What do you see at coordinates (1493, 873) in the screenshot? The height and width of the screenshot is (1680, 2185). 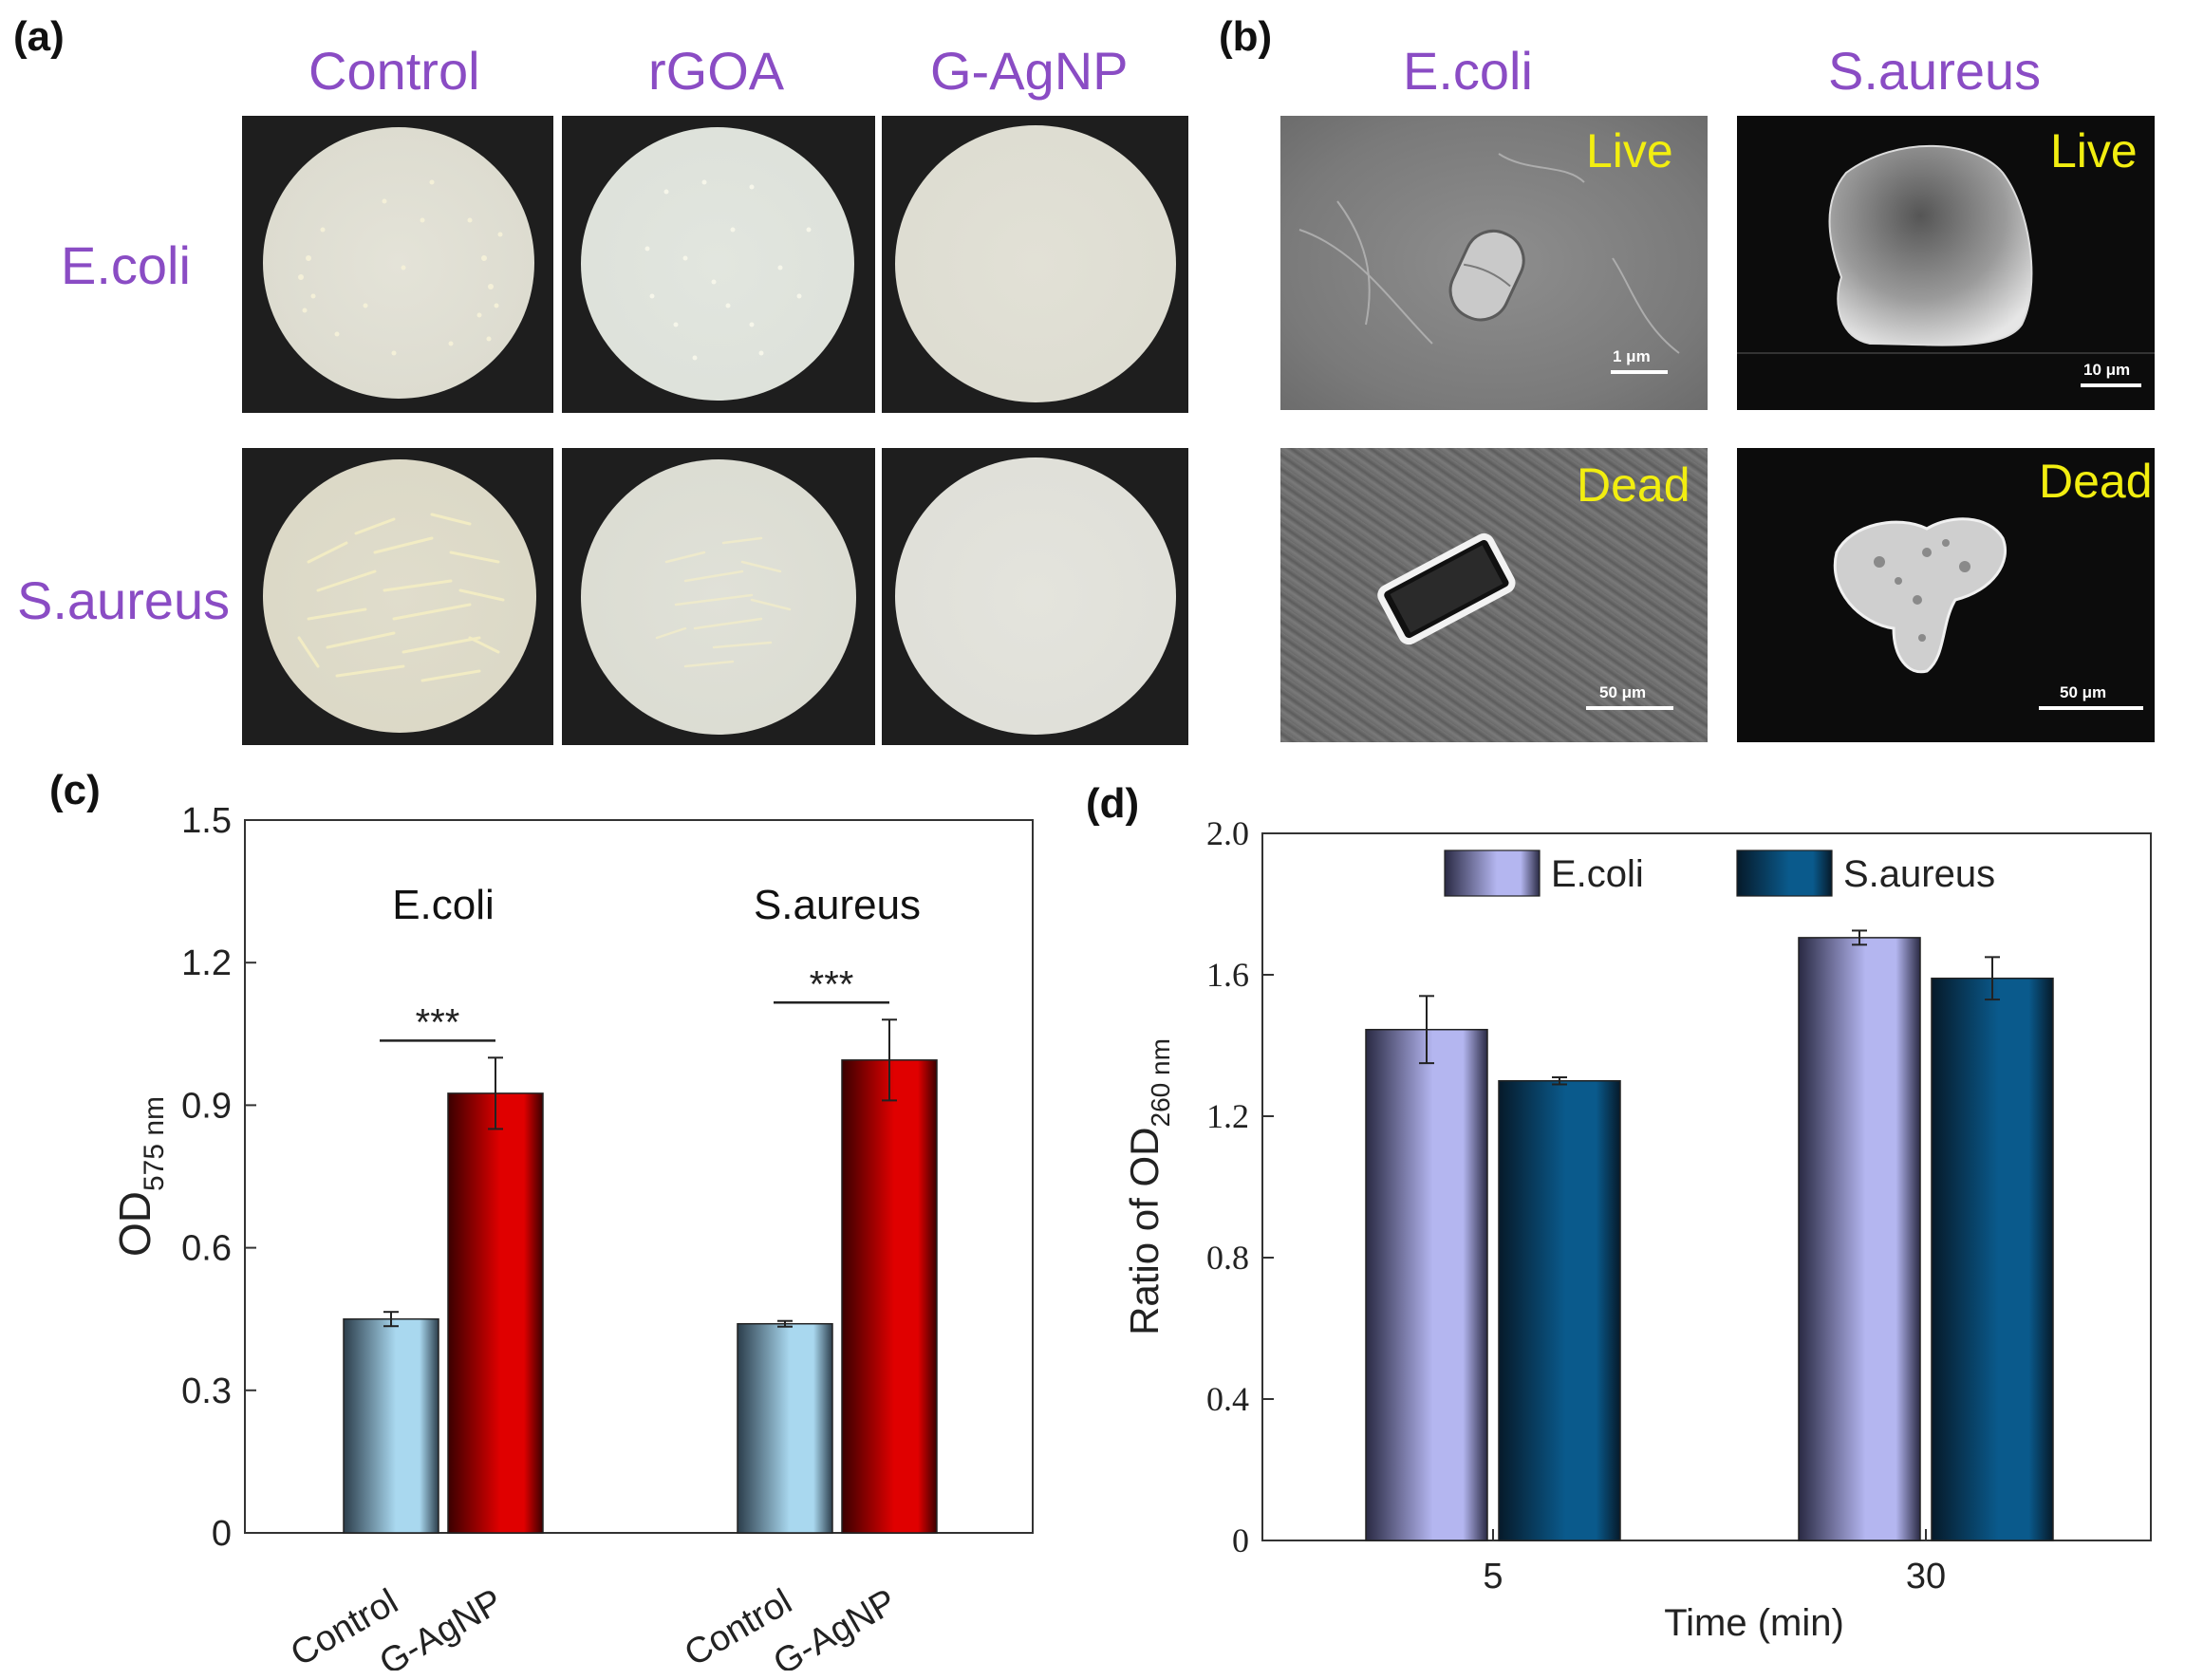 I see `legend-swatch-ecoli` at bounding box center [1493, 873].